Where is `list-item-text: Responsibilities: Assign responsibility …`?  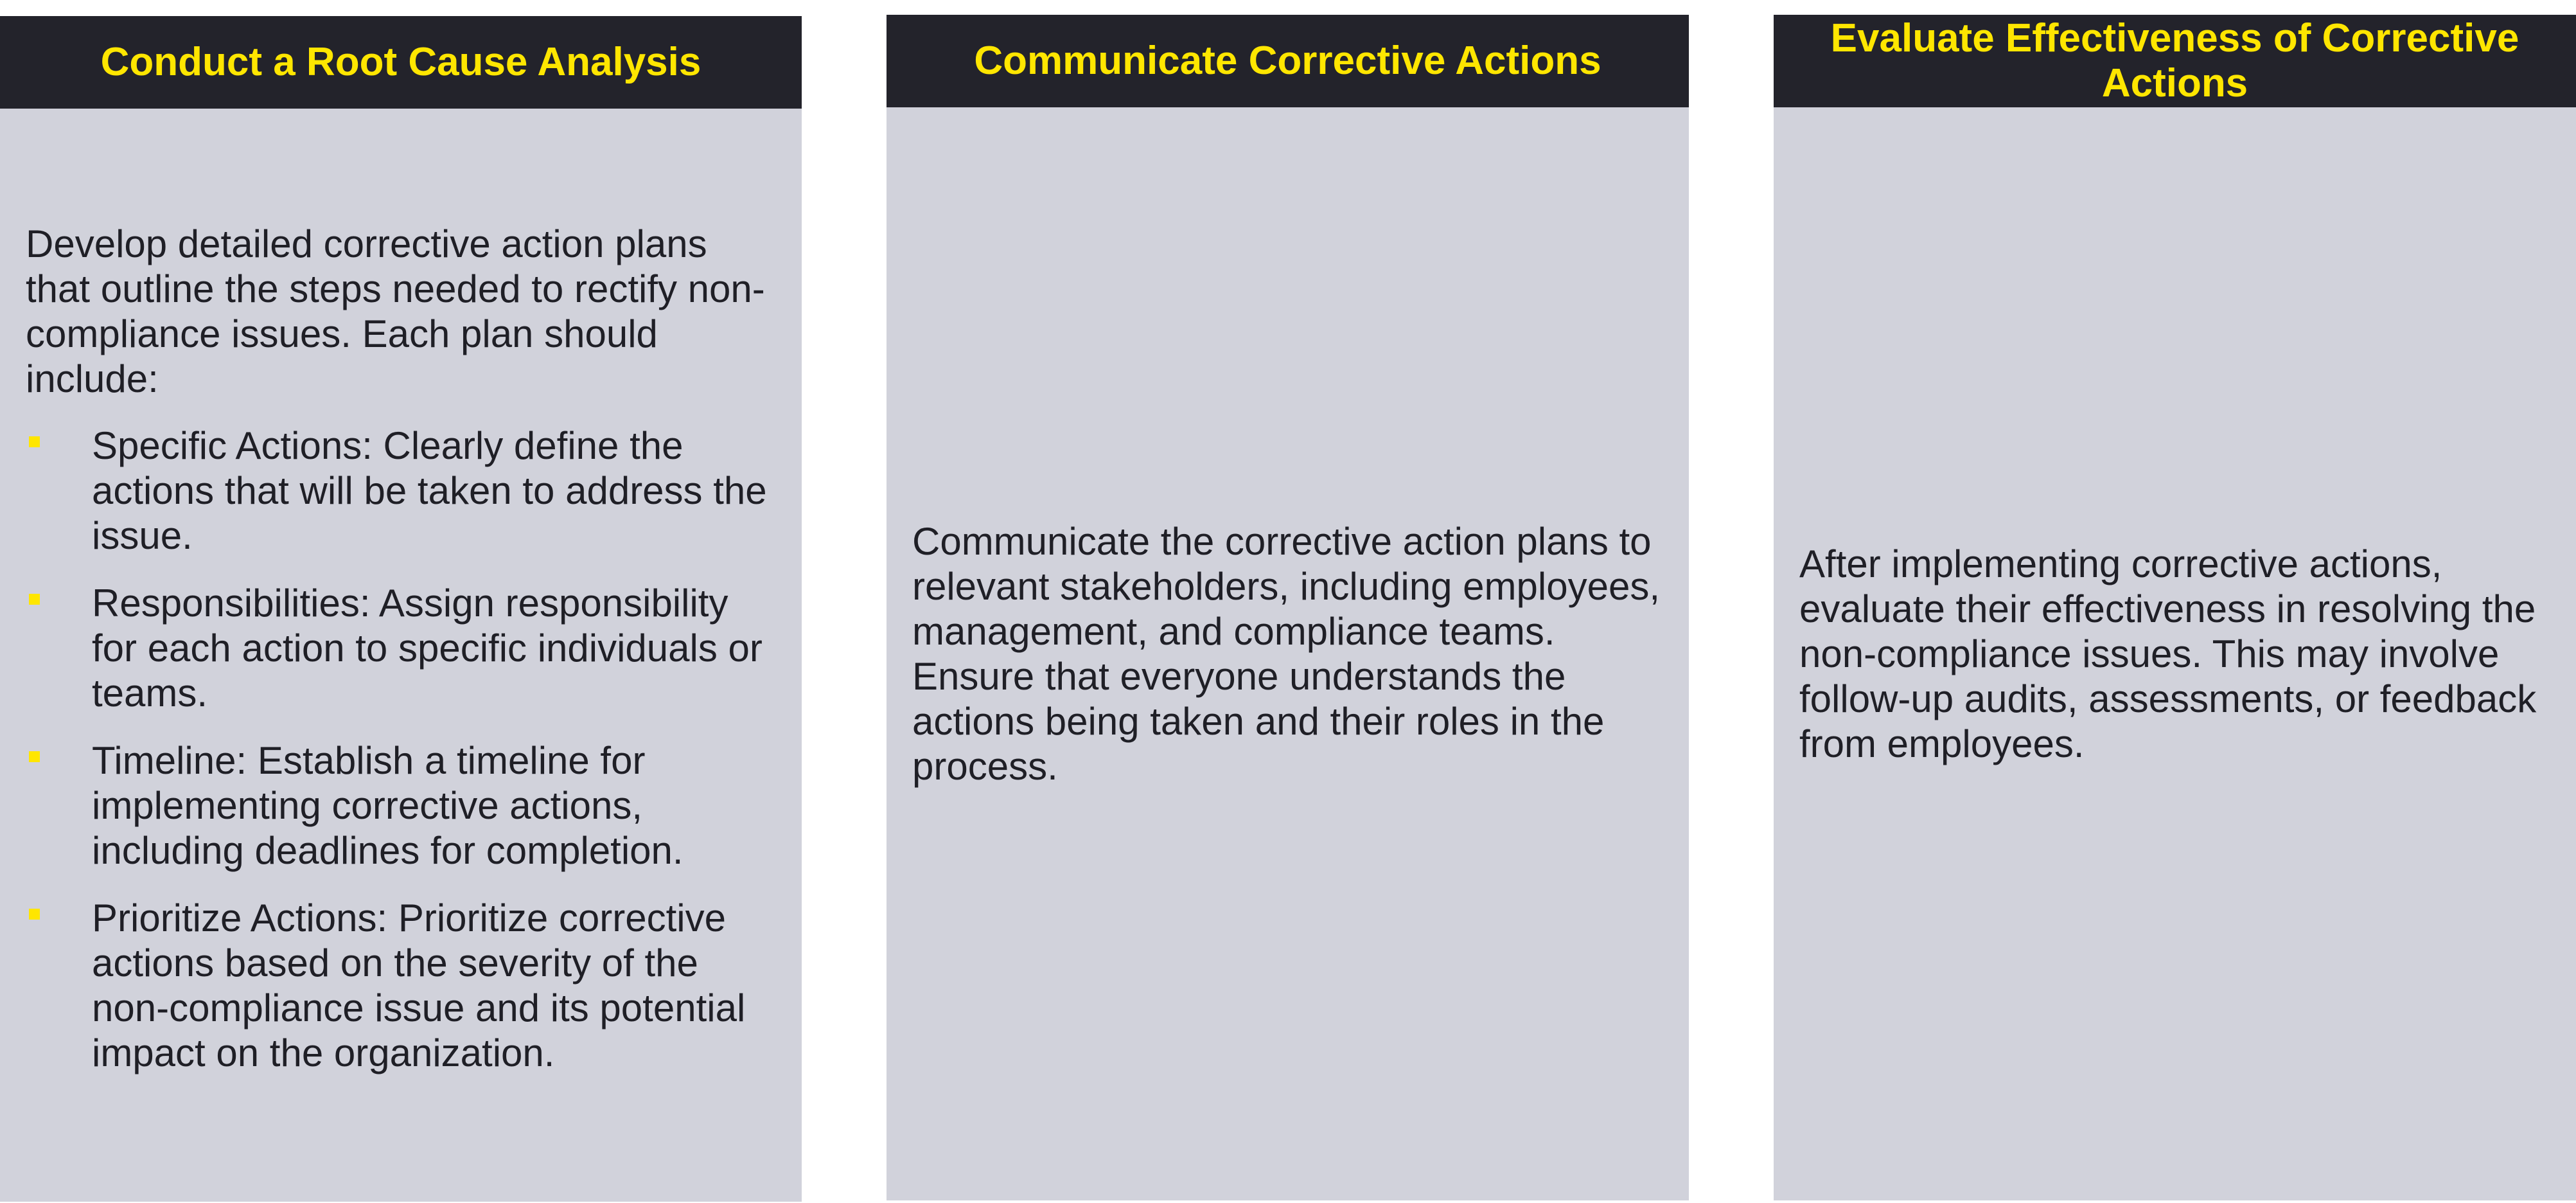 list-item-text: Responsibilities: Assign responsibility … is located at coordinates (427, 648).